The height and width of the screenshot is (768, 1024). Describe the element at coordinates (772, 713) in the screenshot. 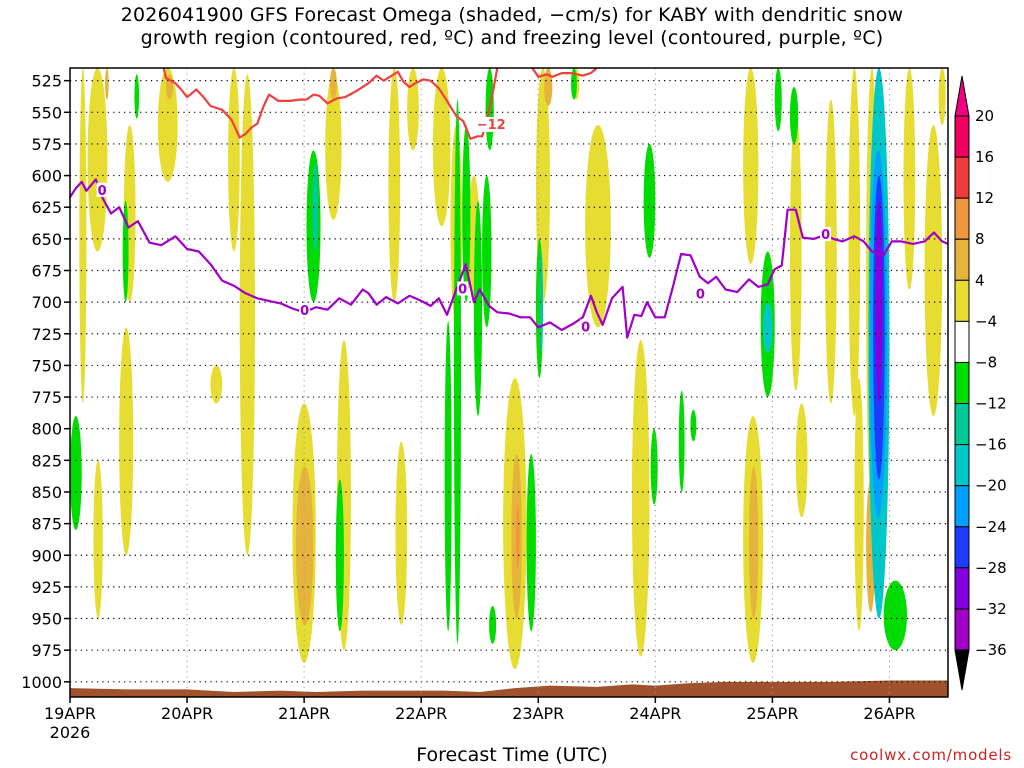

I see `x-tick-label-25APR: 25APR` at that location.